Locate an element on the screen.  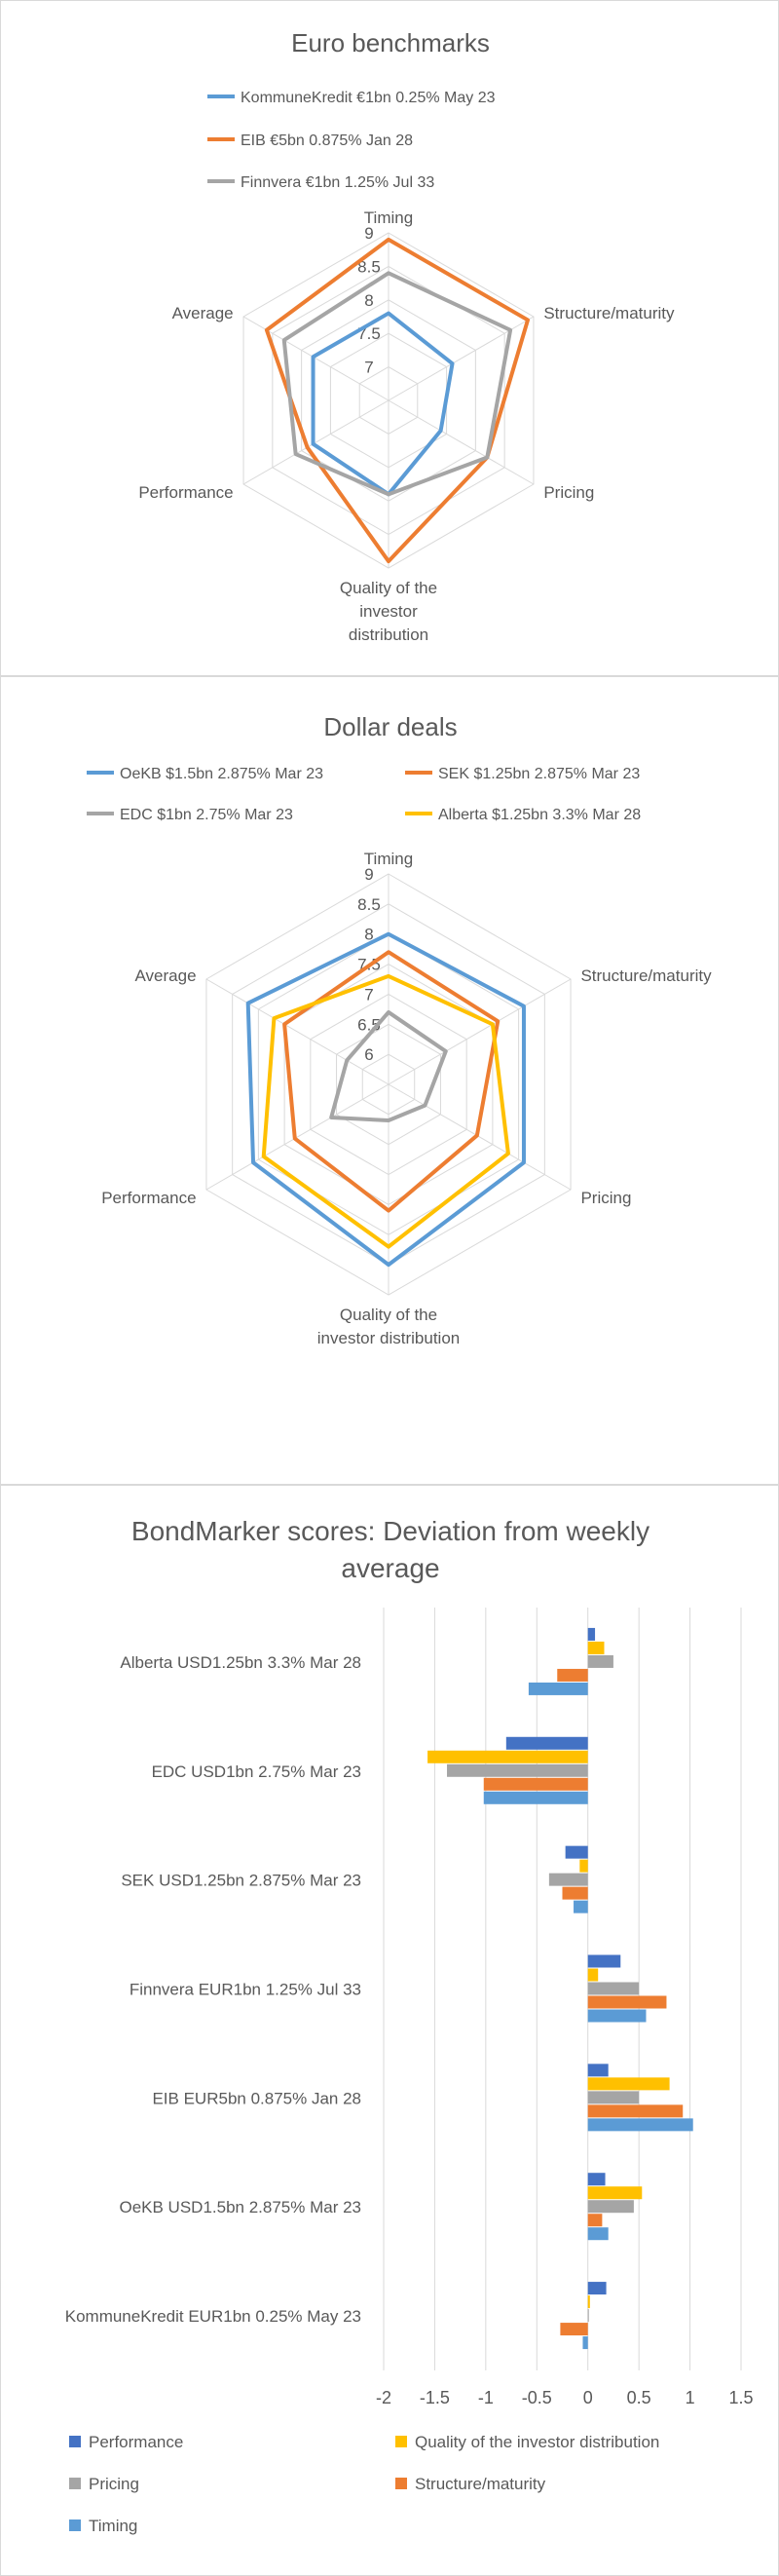
legend-label: Pricing is located at coordinates (114, 2484).